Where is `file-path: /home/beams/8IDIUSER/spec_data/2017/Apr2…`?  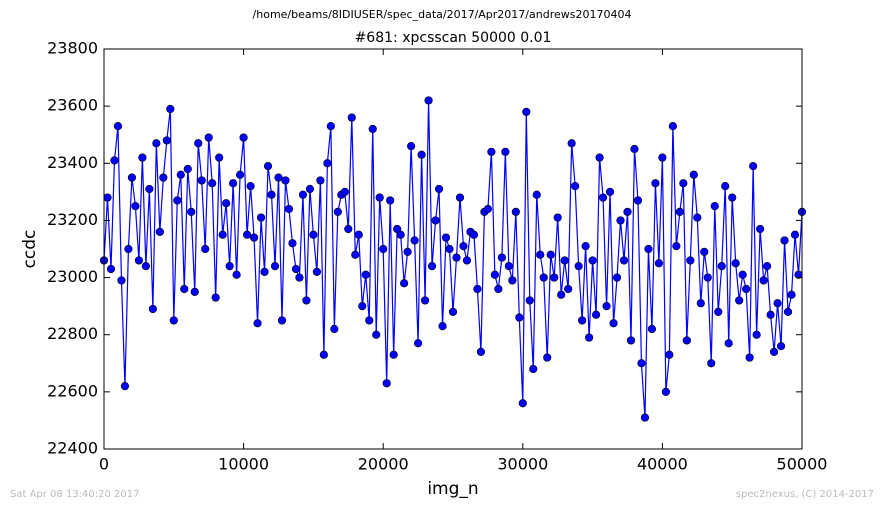 file-path: /home/beams/8IDIUSER/spec_data/2017/Apr2… is located at coordinates (442, 14).